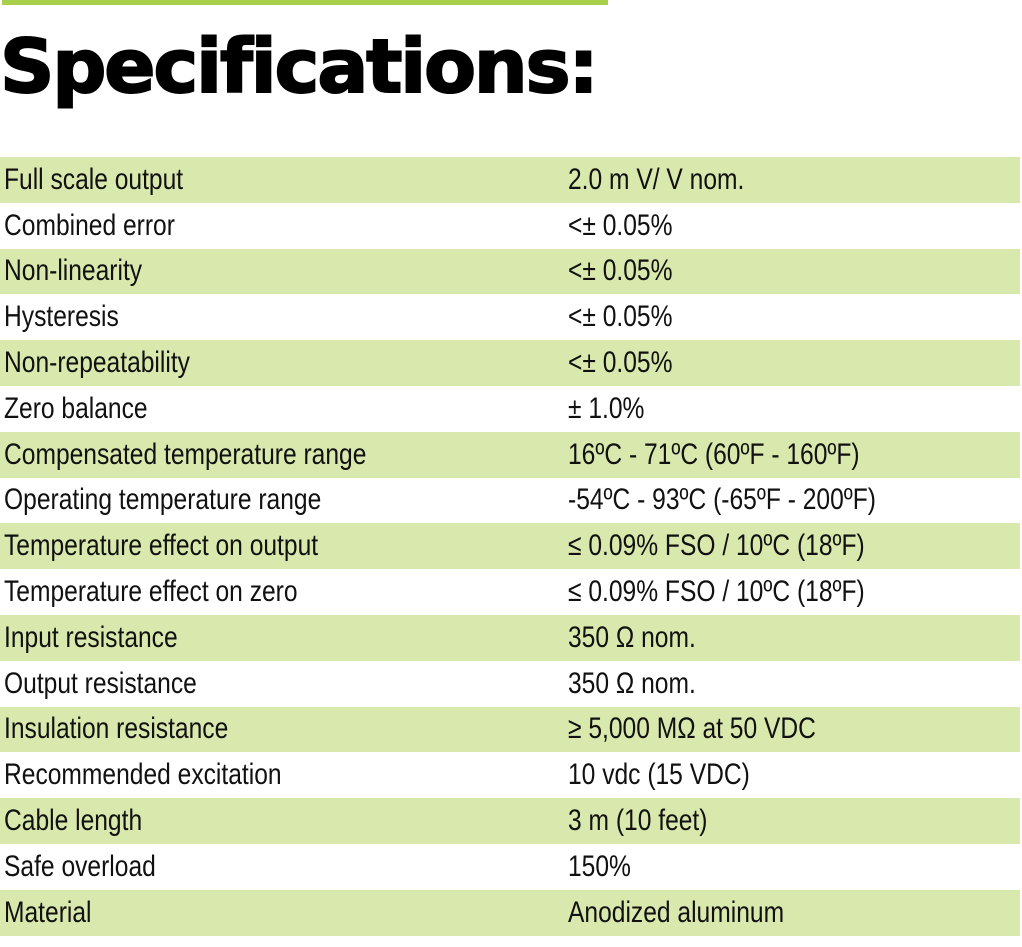 The image size is (1022, 947). What do you see at coordinates (510, 409) in the screenshot?
I see `spec-row: Zero balance ± 1.0%` at bounding box center [510, 409].